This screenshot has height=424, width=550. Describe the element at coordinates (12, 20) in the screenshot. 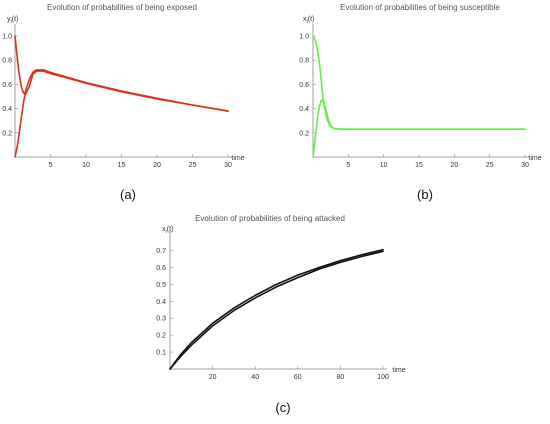

I see `y-axis-label: yi(t)` at that location.